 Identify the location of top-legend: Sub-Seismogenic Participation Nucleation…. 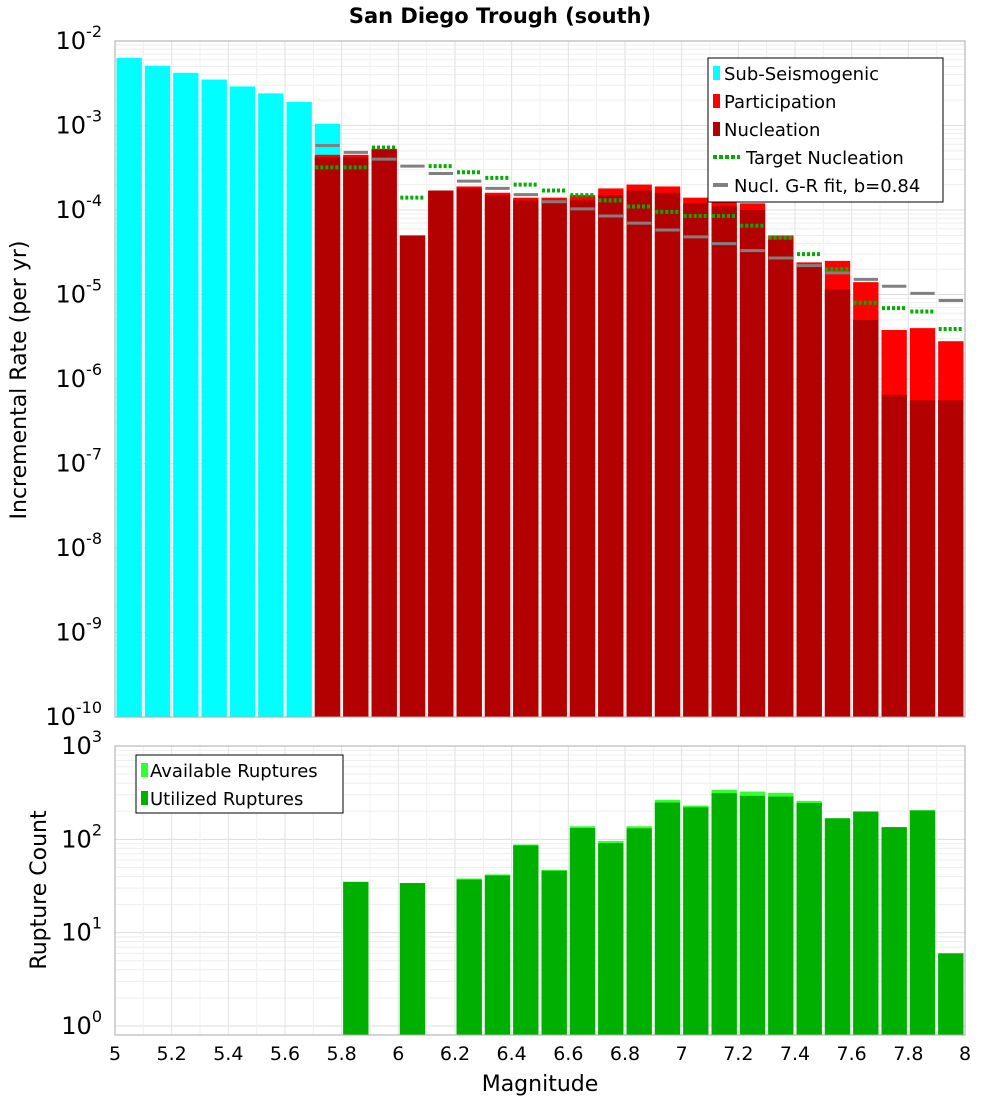
(825, 130).